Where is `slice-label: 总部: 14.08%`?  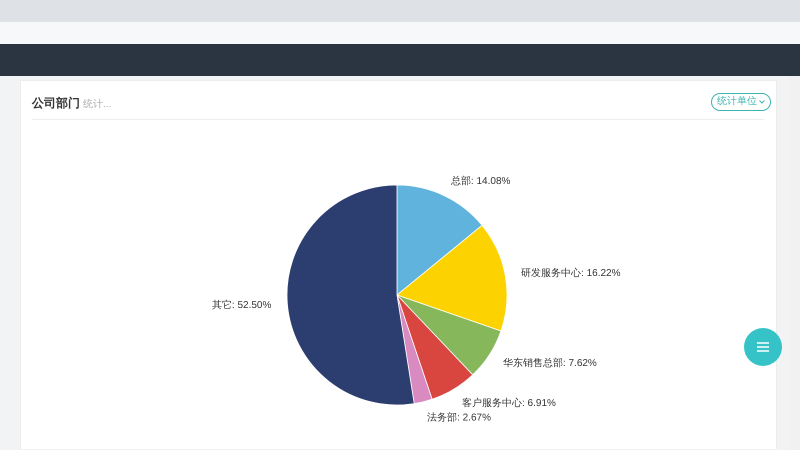 slice-label: 总部: 14.08% is located at coordinates (480, 181).